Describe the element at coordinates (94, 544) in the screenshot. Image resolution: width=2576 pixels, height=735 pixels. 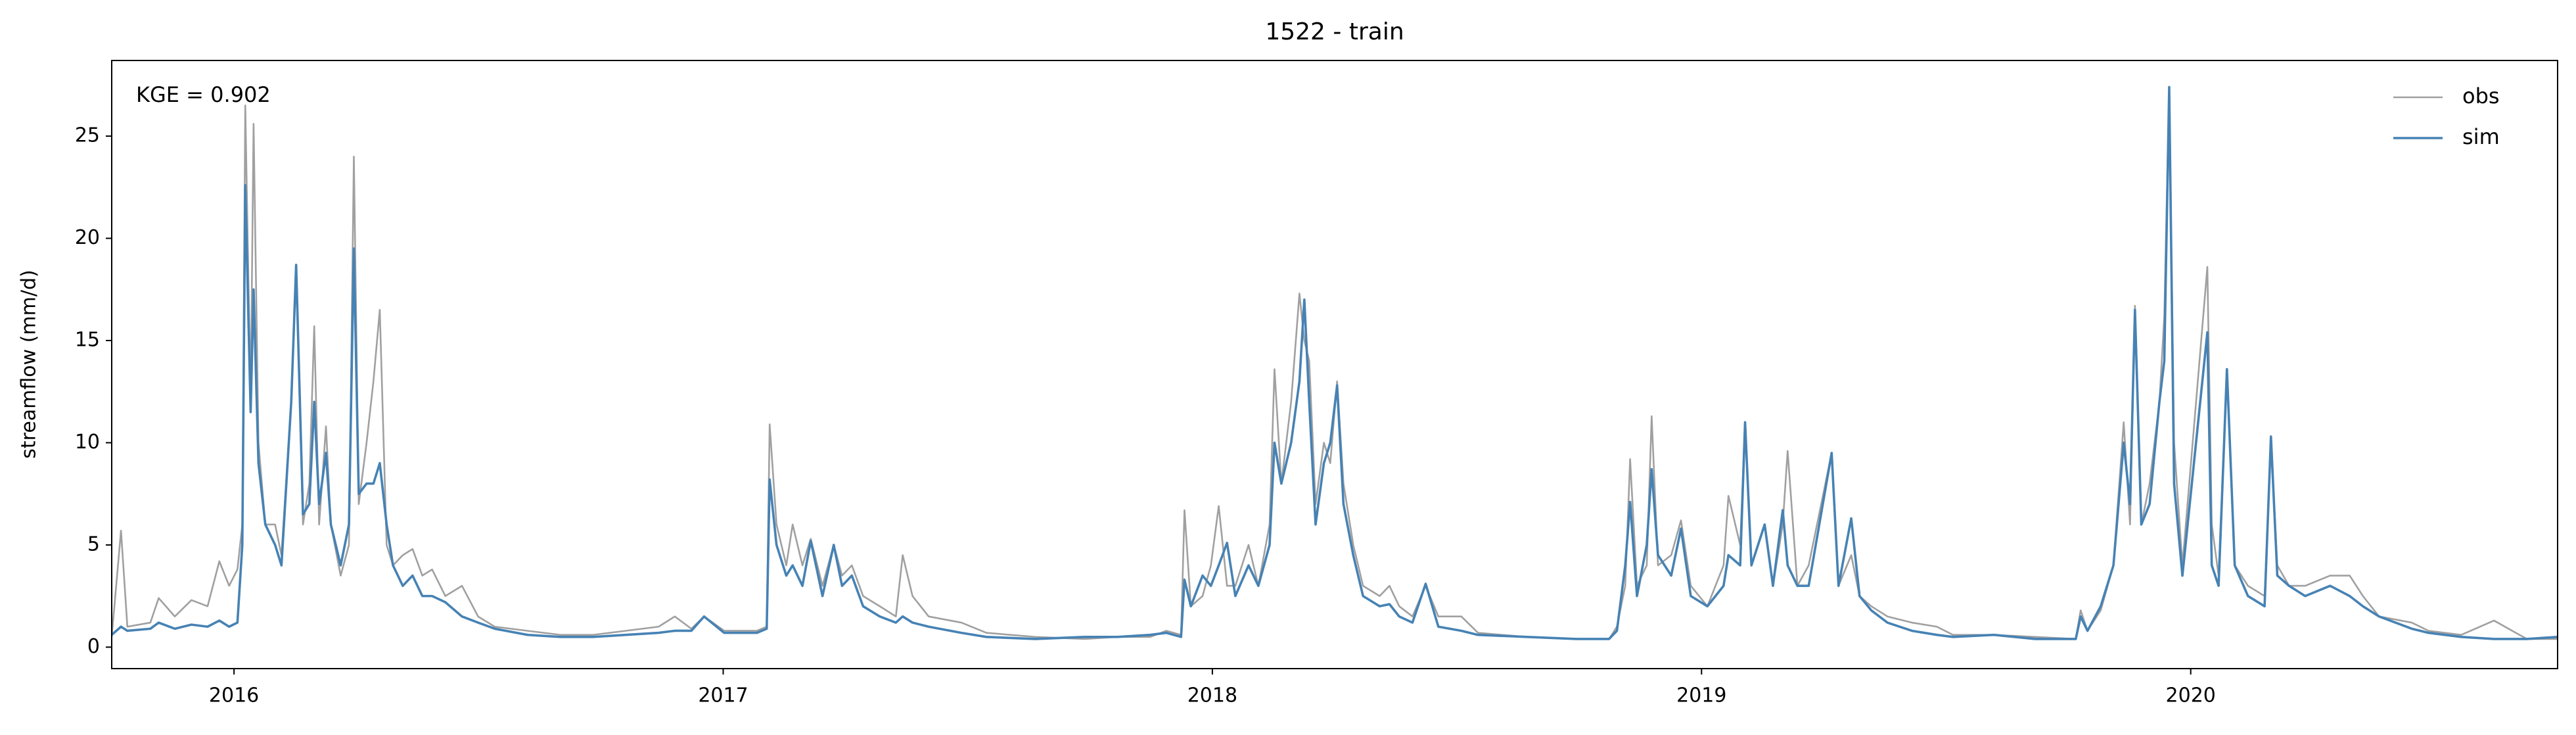
I see `y-tick-label: 5` at that location.